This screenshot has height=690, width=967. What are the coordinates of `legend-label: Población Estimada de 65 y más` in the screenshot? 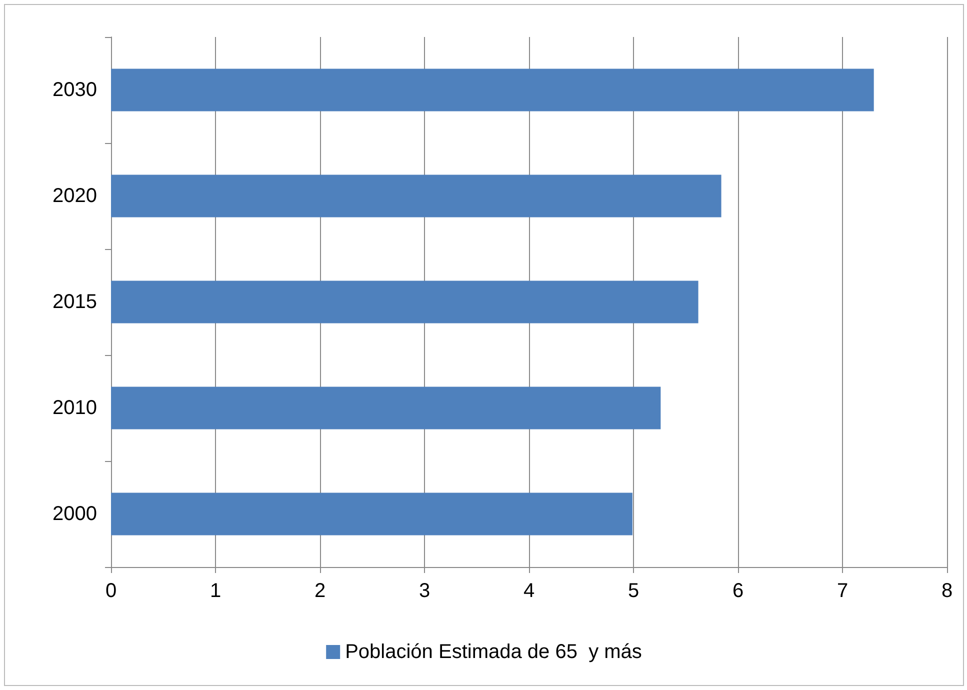 It's located at (493, 652).